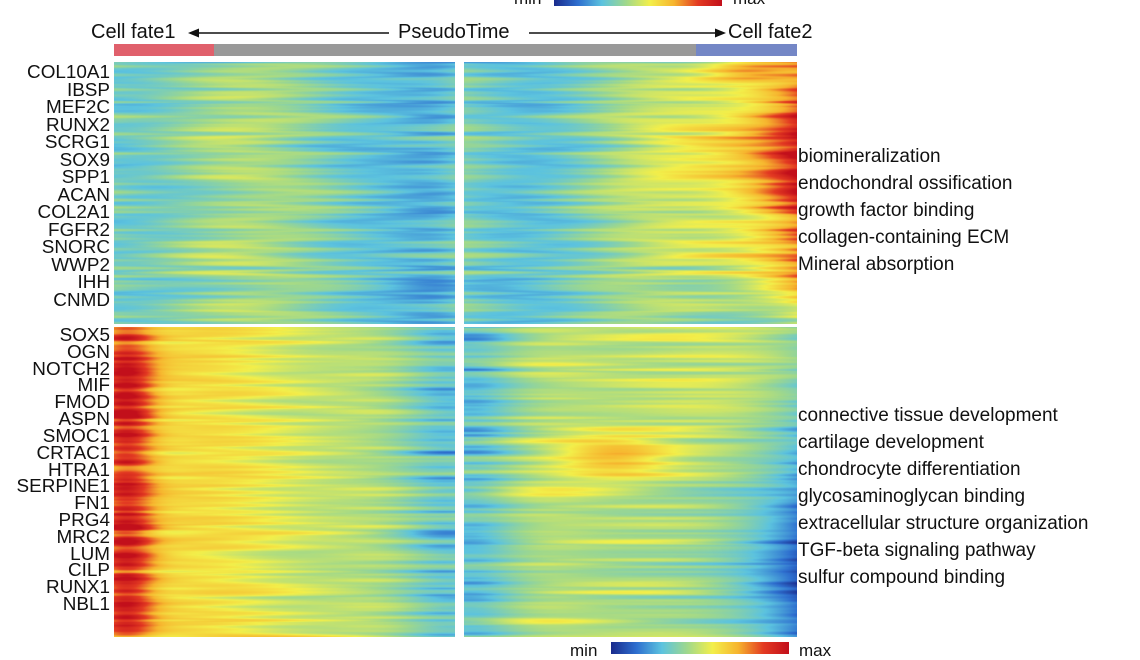  Describe the element at coordinates (943, 523) in the screenshot. I see `go-term-label: extracellular structure organization` at that location.